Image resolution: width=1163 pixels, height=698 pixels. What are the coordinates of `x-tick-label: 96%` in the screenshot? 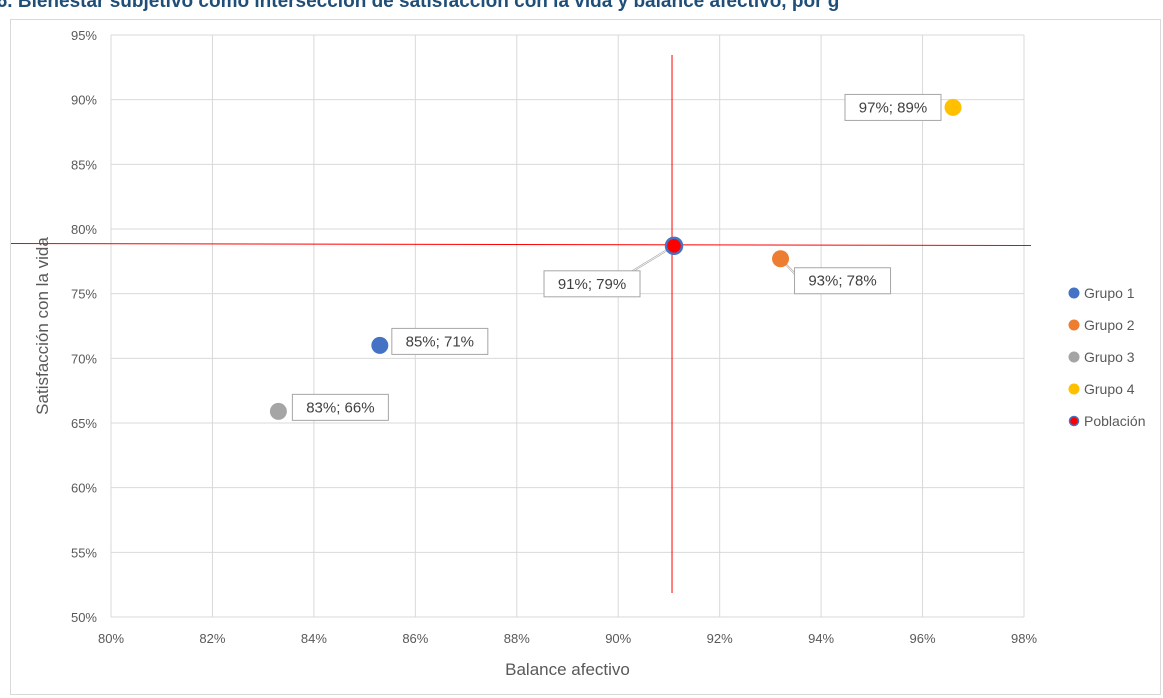 It's located at (923, 638).